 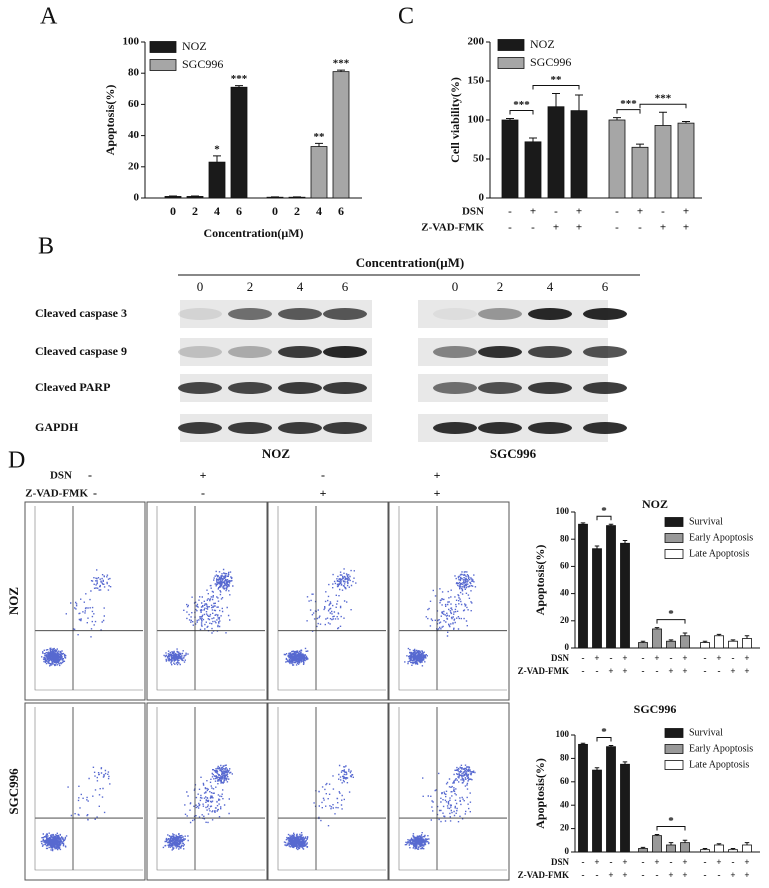 I want to click on concentration-label: 0, so click(x=200, y=286).